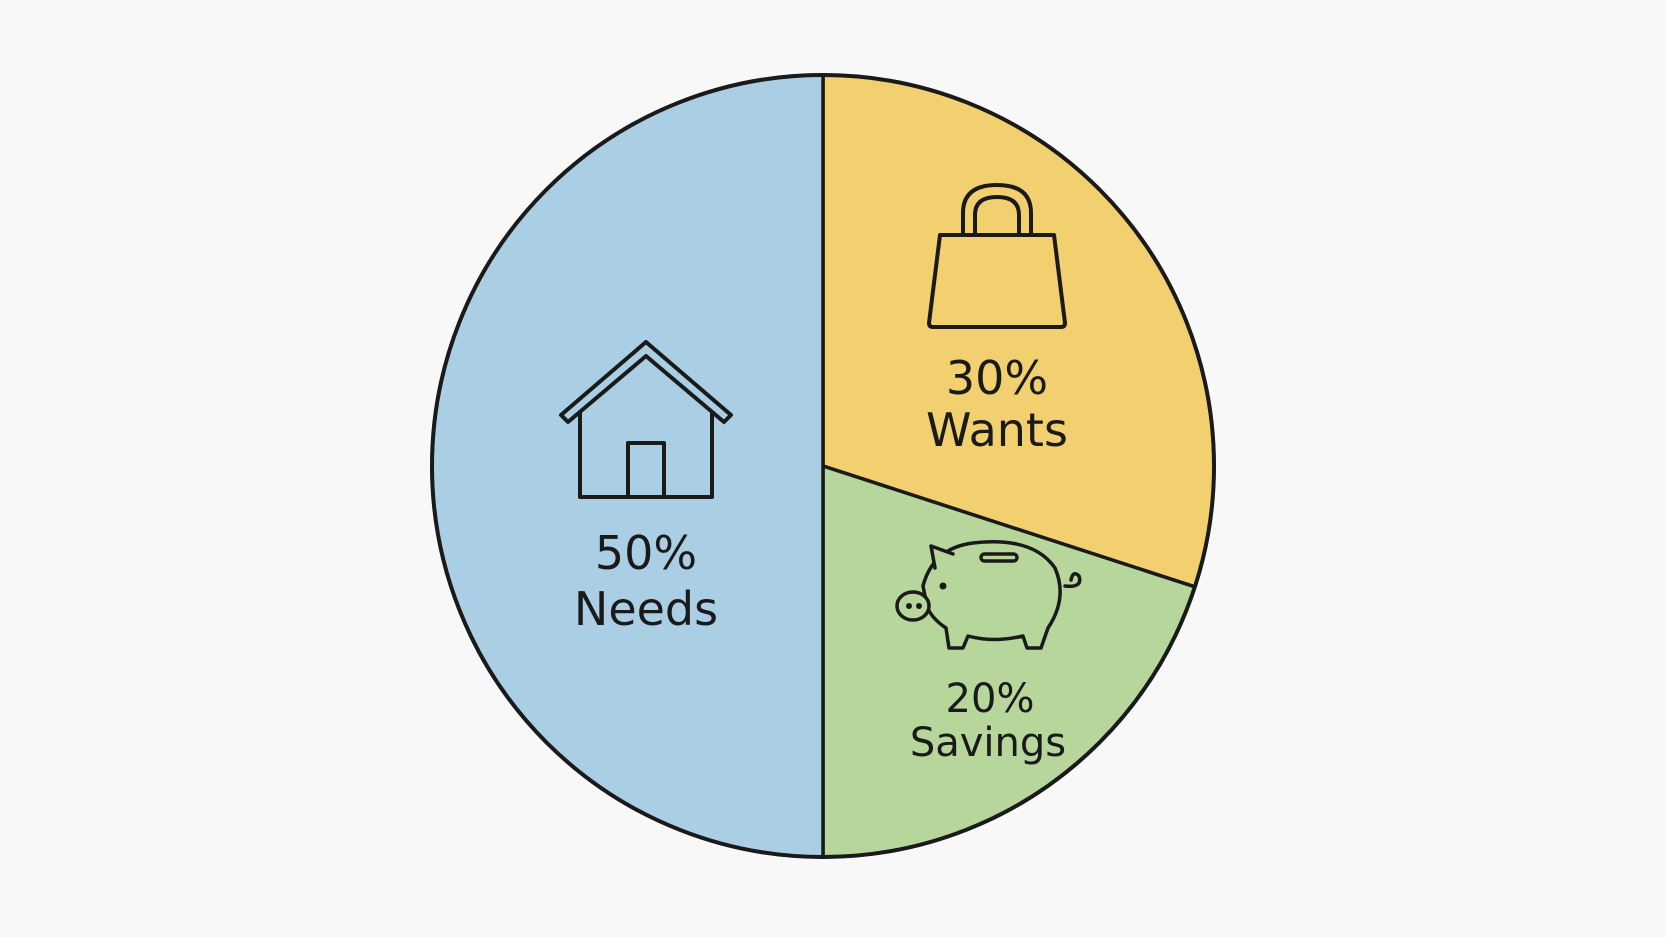  I want to click on wants-value-label: 30%, so click(997, 378).